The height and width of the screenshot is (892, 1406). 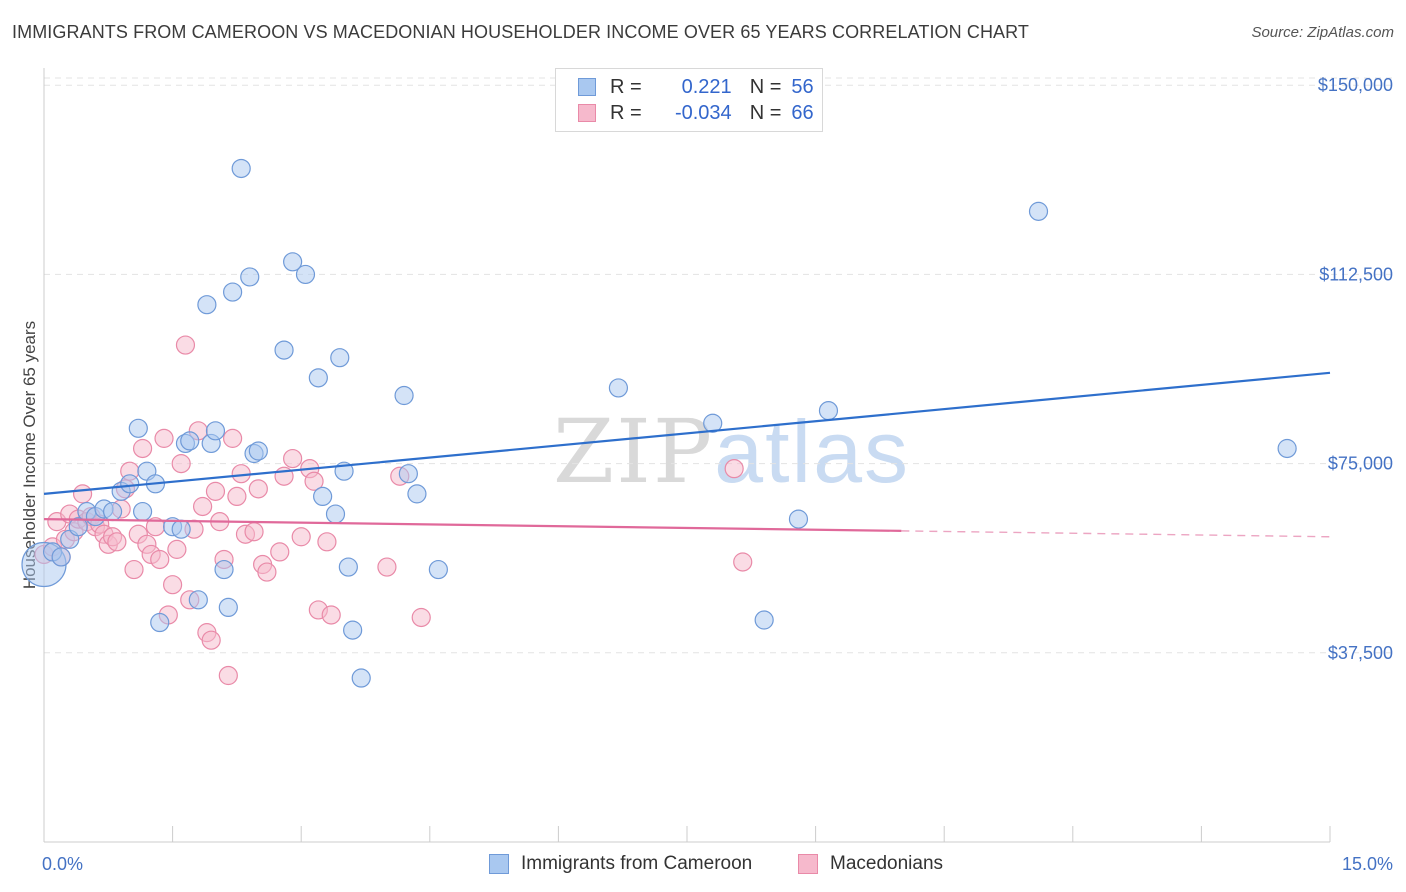 What do you see at coordinates (887, 863) in the screenshot?
I see `bottom-legend-label-macedonian: Macedonians` at bounding box center [887, 863].